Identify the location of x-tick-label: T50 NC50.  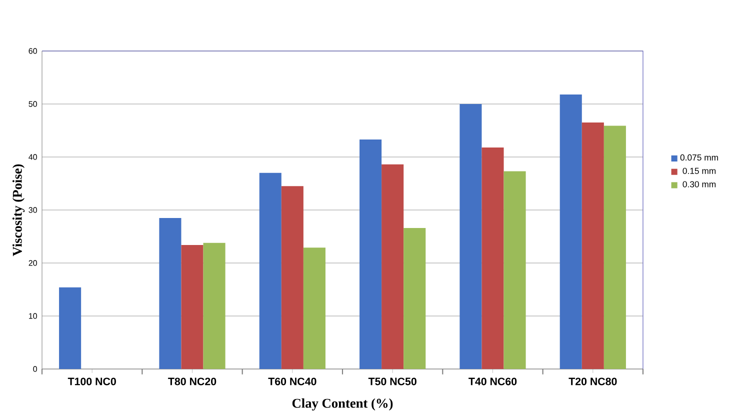
(392, 382).